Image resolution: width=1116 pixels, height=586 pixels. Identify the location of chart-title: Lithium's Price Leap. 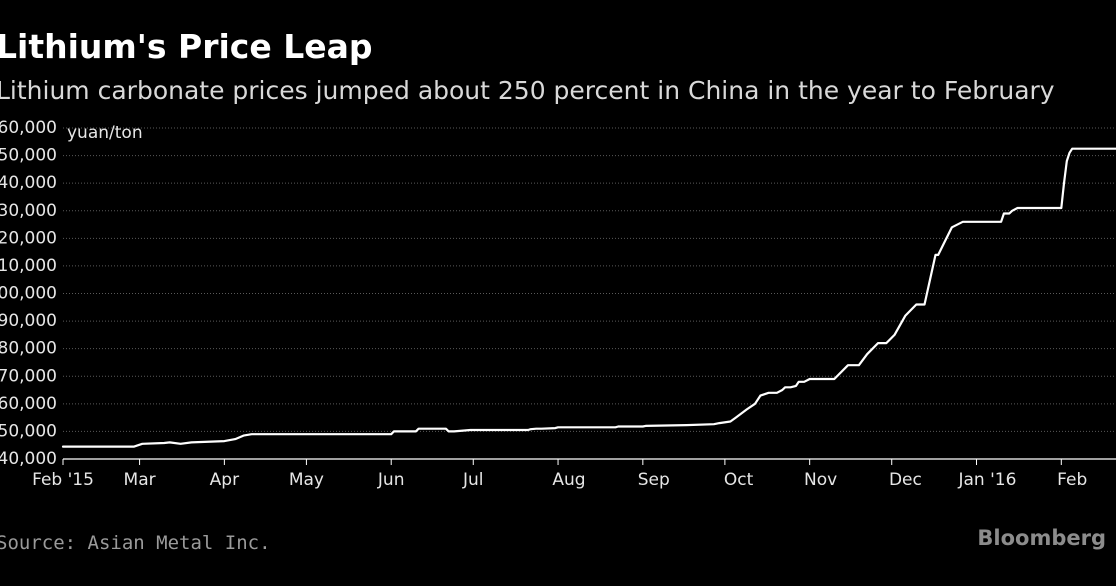
(186, 46).